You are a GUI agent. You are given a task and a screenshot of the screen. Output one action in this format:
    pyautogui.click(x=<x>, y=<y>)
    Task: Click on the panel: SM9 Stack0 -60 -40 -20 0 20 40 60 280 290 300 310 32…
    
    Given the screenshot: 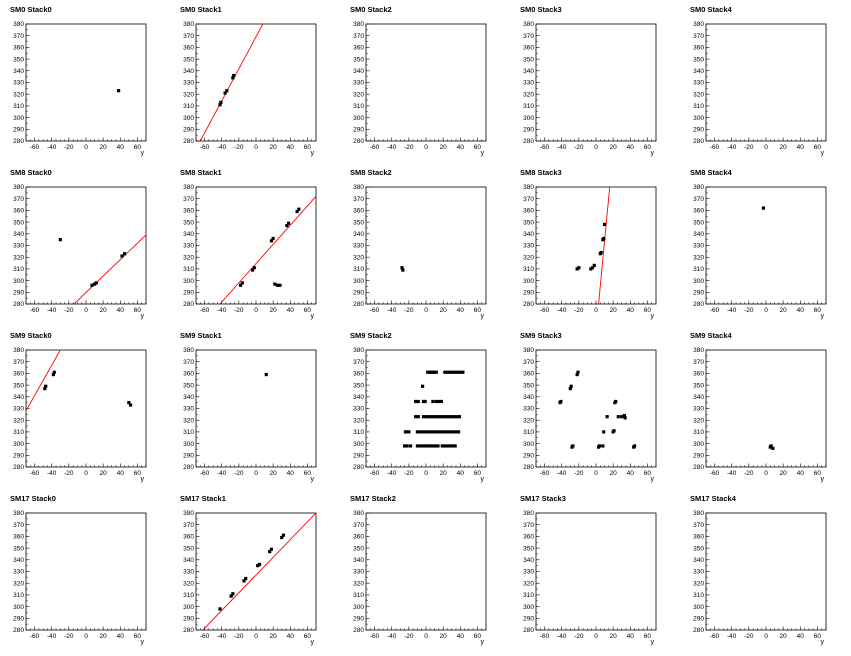 What is the action you would take?
    pyautogui.click(x=78, y=407)
    